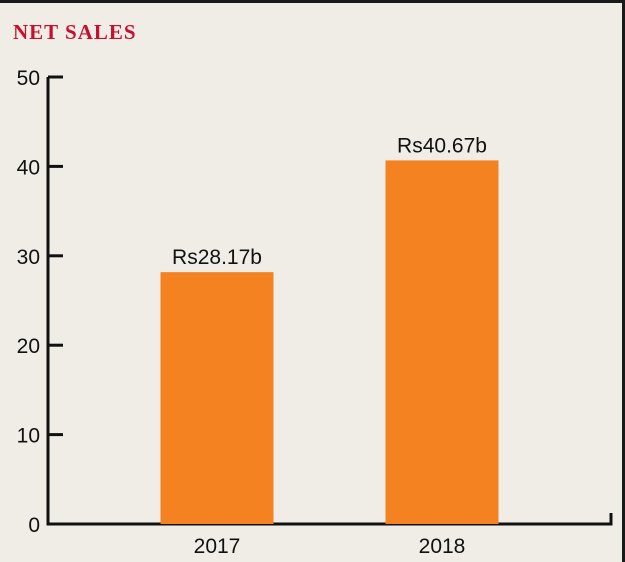 The image size is (625, 562). What do you see at coordinates (442, 546) in the screenshot?
I see `x-tick-label-2018: 2018` at bounding box center [442, 546].